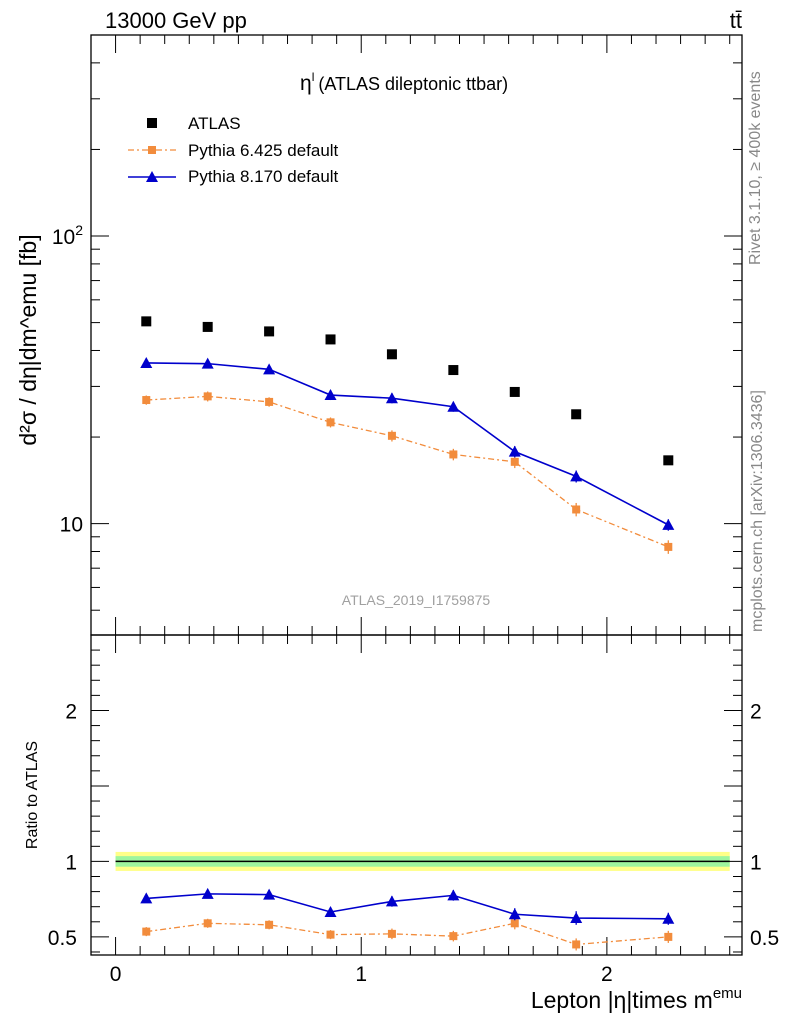 Image resolution: width=786 pixels, height=1024 pixels. Describe the element at coordinates (756, 862) in the screenshot. I see `ratio-y-tick-label-right: 1` at that location.